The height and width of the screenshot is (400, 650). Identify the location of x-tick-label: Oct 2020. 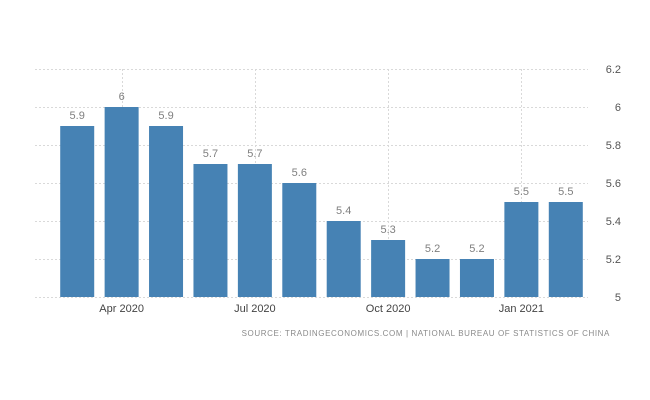
(388, 309).